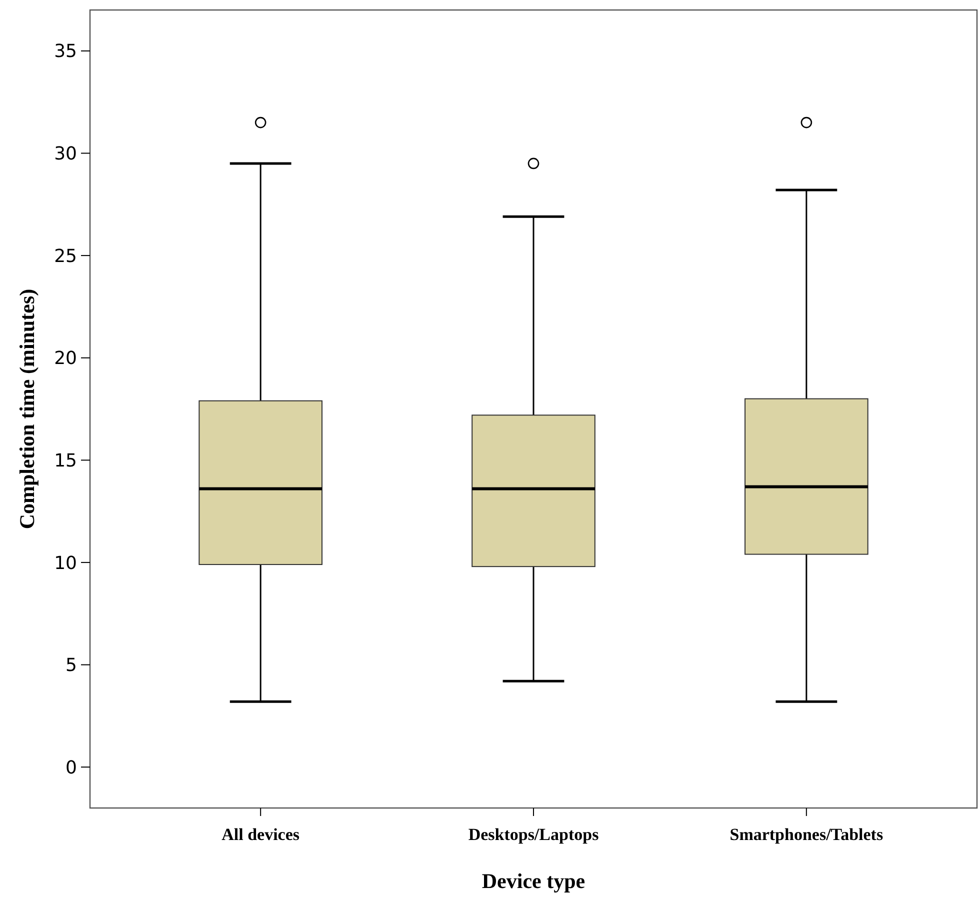 The image size is (979, 900). What do you see at coordinates (65, 154) in the screenshot?
I see `y-tick-label: 30` at bounding box center [65, 154].